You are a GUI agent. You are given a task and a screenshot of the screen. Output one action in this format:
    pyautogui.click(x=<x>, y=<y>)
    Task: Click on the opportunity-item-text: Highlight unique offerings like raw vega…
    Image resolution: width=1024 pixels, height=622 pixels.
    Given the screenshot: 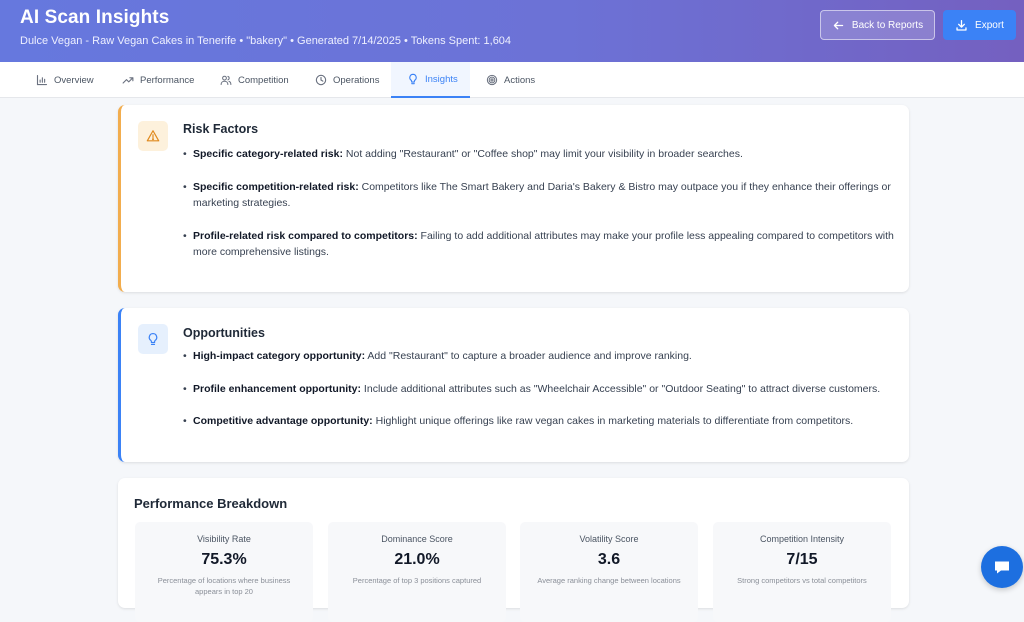 What is the action you would take?
    pyautogui.click(x=613, y=421)
    